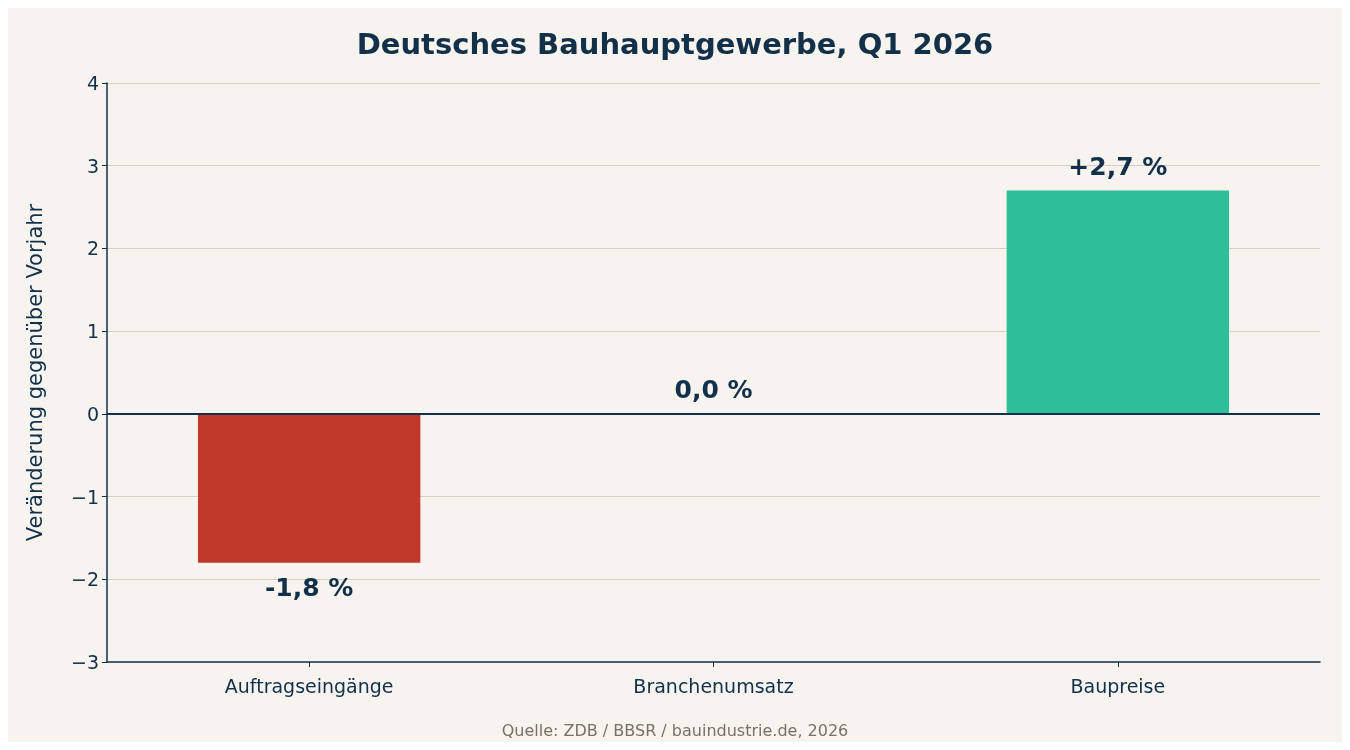 This screenshot has height=750, width=1350. Describe the element at coordinates (92, 413) in the screenshot. I see `y-tick-label: 0` at that location.